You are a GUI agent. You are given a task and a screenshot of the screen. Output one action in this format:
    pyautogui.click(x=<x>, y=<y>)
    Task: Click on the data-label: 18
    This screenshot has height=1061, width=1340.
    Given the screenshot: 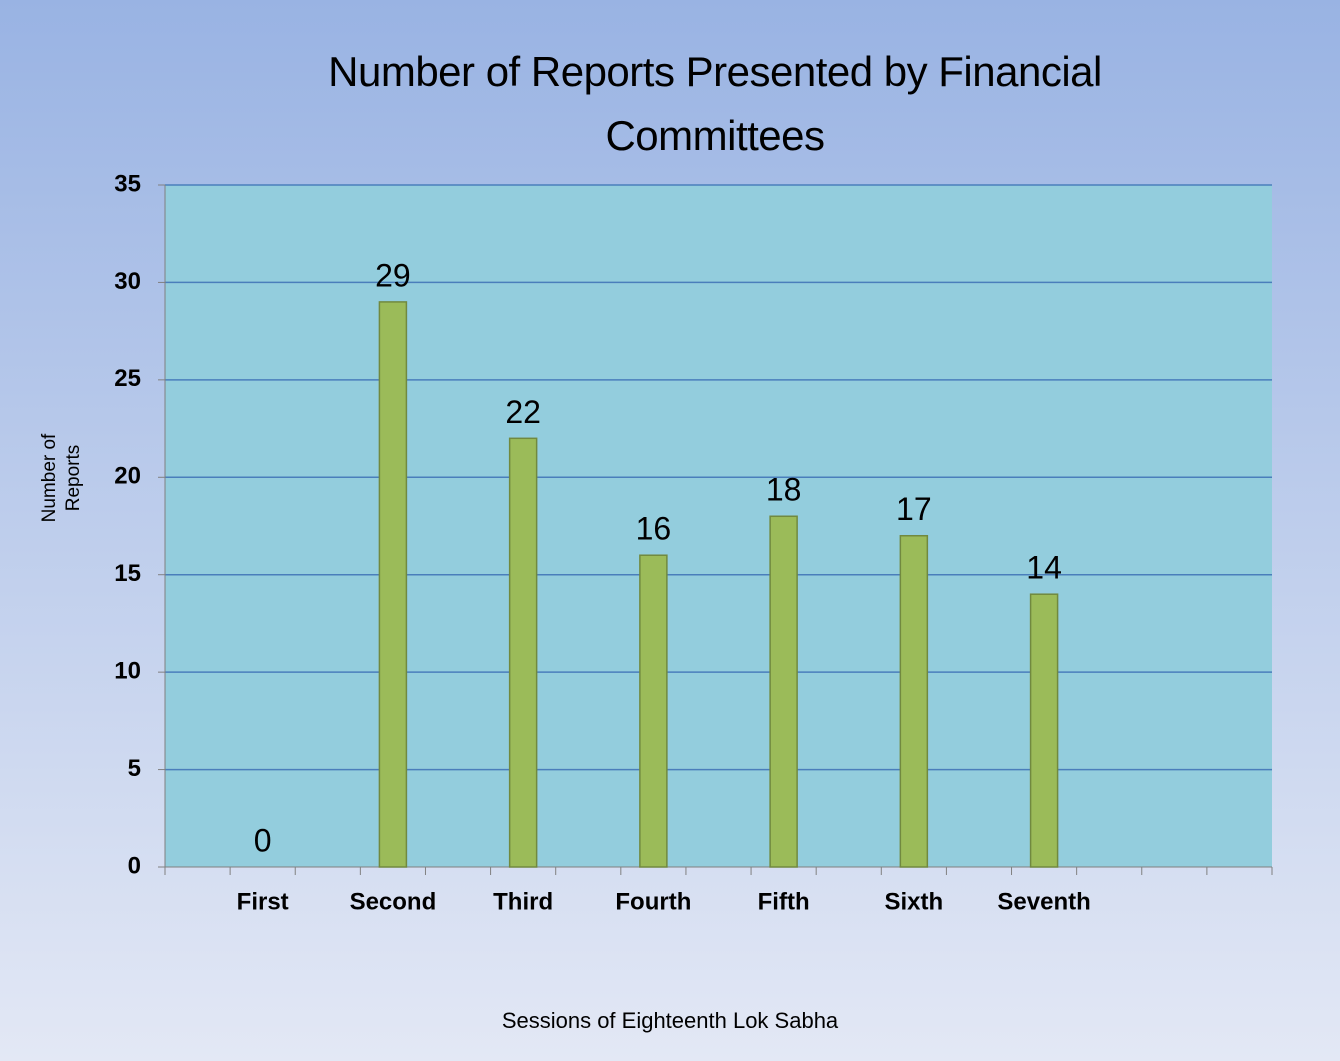 What is the action you would take?
    pyautogui.click(x=784, y=490)
    